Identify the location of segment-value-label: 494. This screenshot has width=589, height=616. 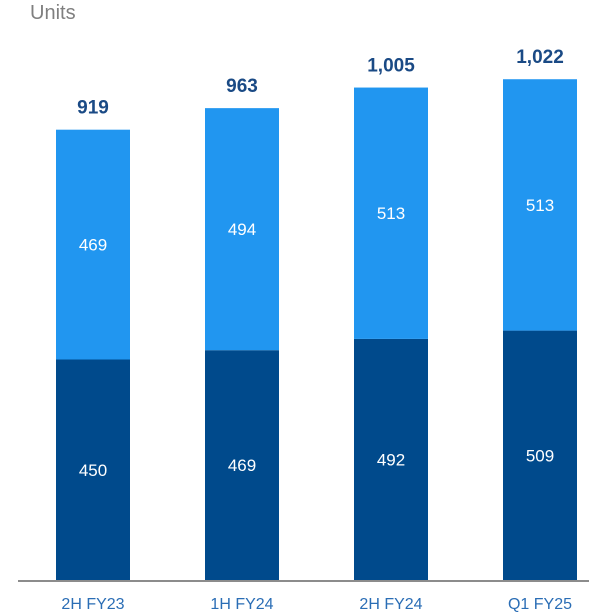
(242, 229).